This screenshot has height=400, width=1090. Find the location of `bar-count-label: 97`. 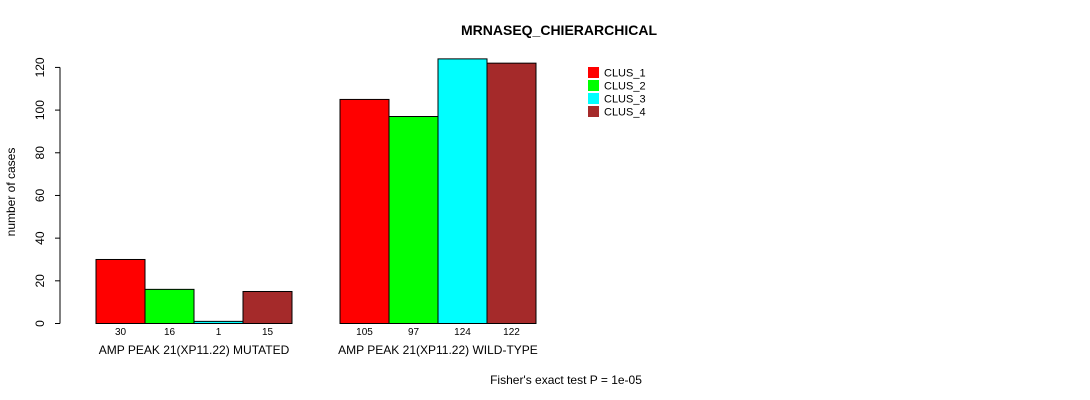

bar-count-label: 97 is located at coordinates (414, 332).